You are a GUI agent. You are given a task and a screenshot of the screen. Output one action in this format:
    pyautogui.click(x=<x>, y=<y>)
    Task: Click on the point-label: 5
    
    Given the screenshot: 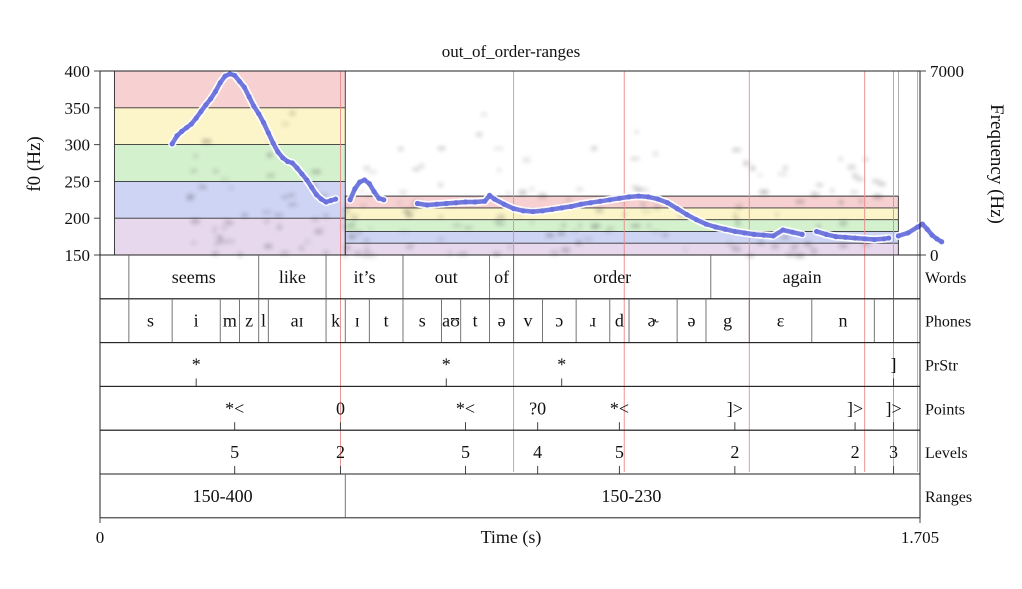 What is the action you would take?
    pyautogui.click(x=619, y=452)
    